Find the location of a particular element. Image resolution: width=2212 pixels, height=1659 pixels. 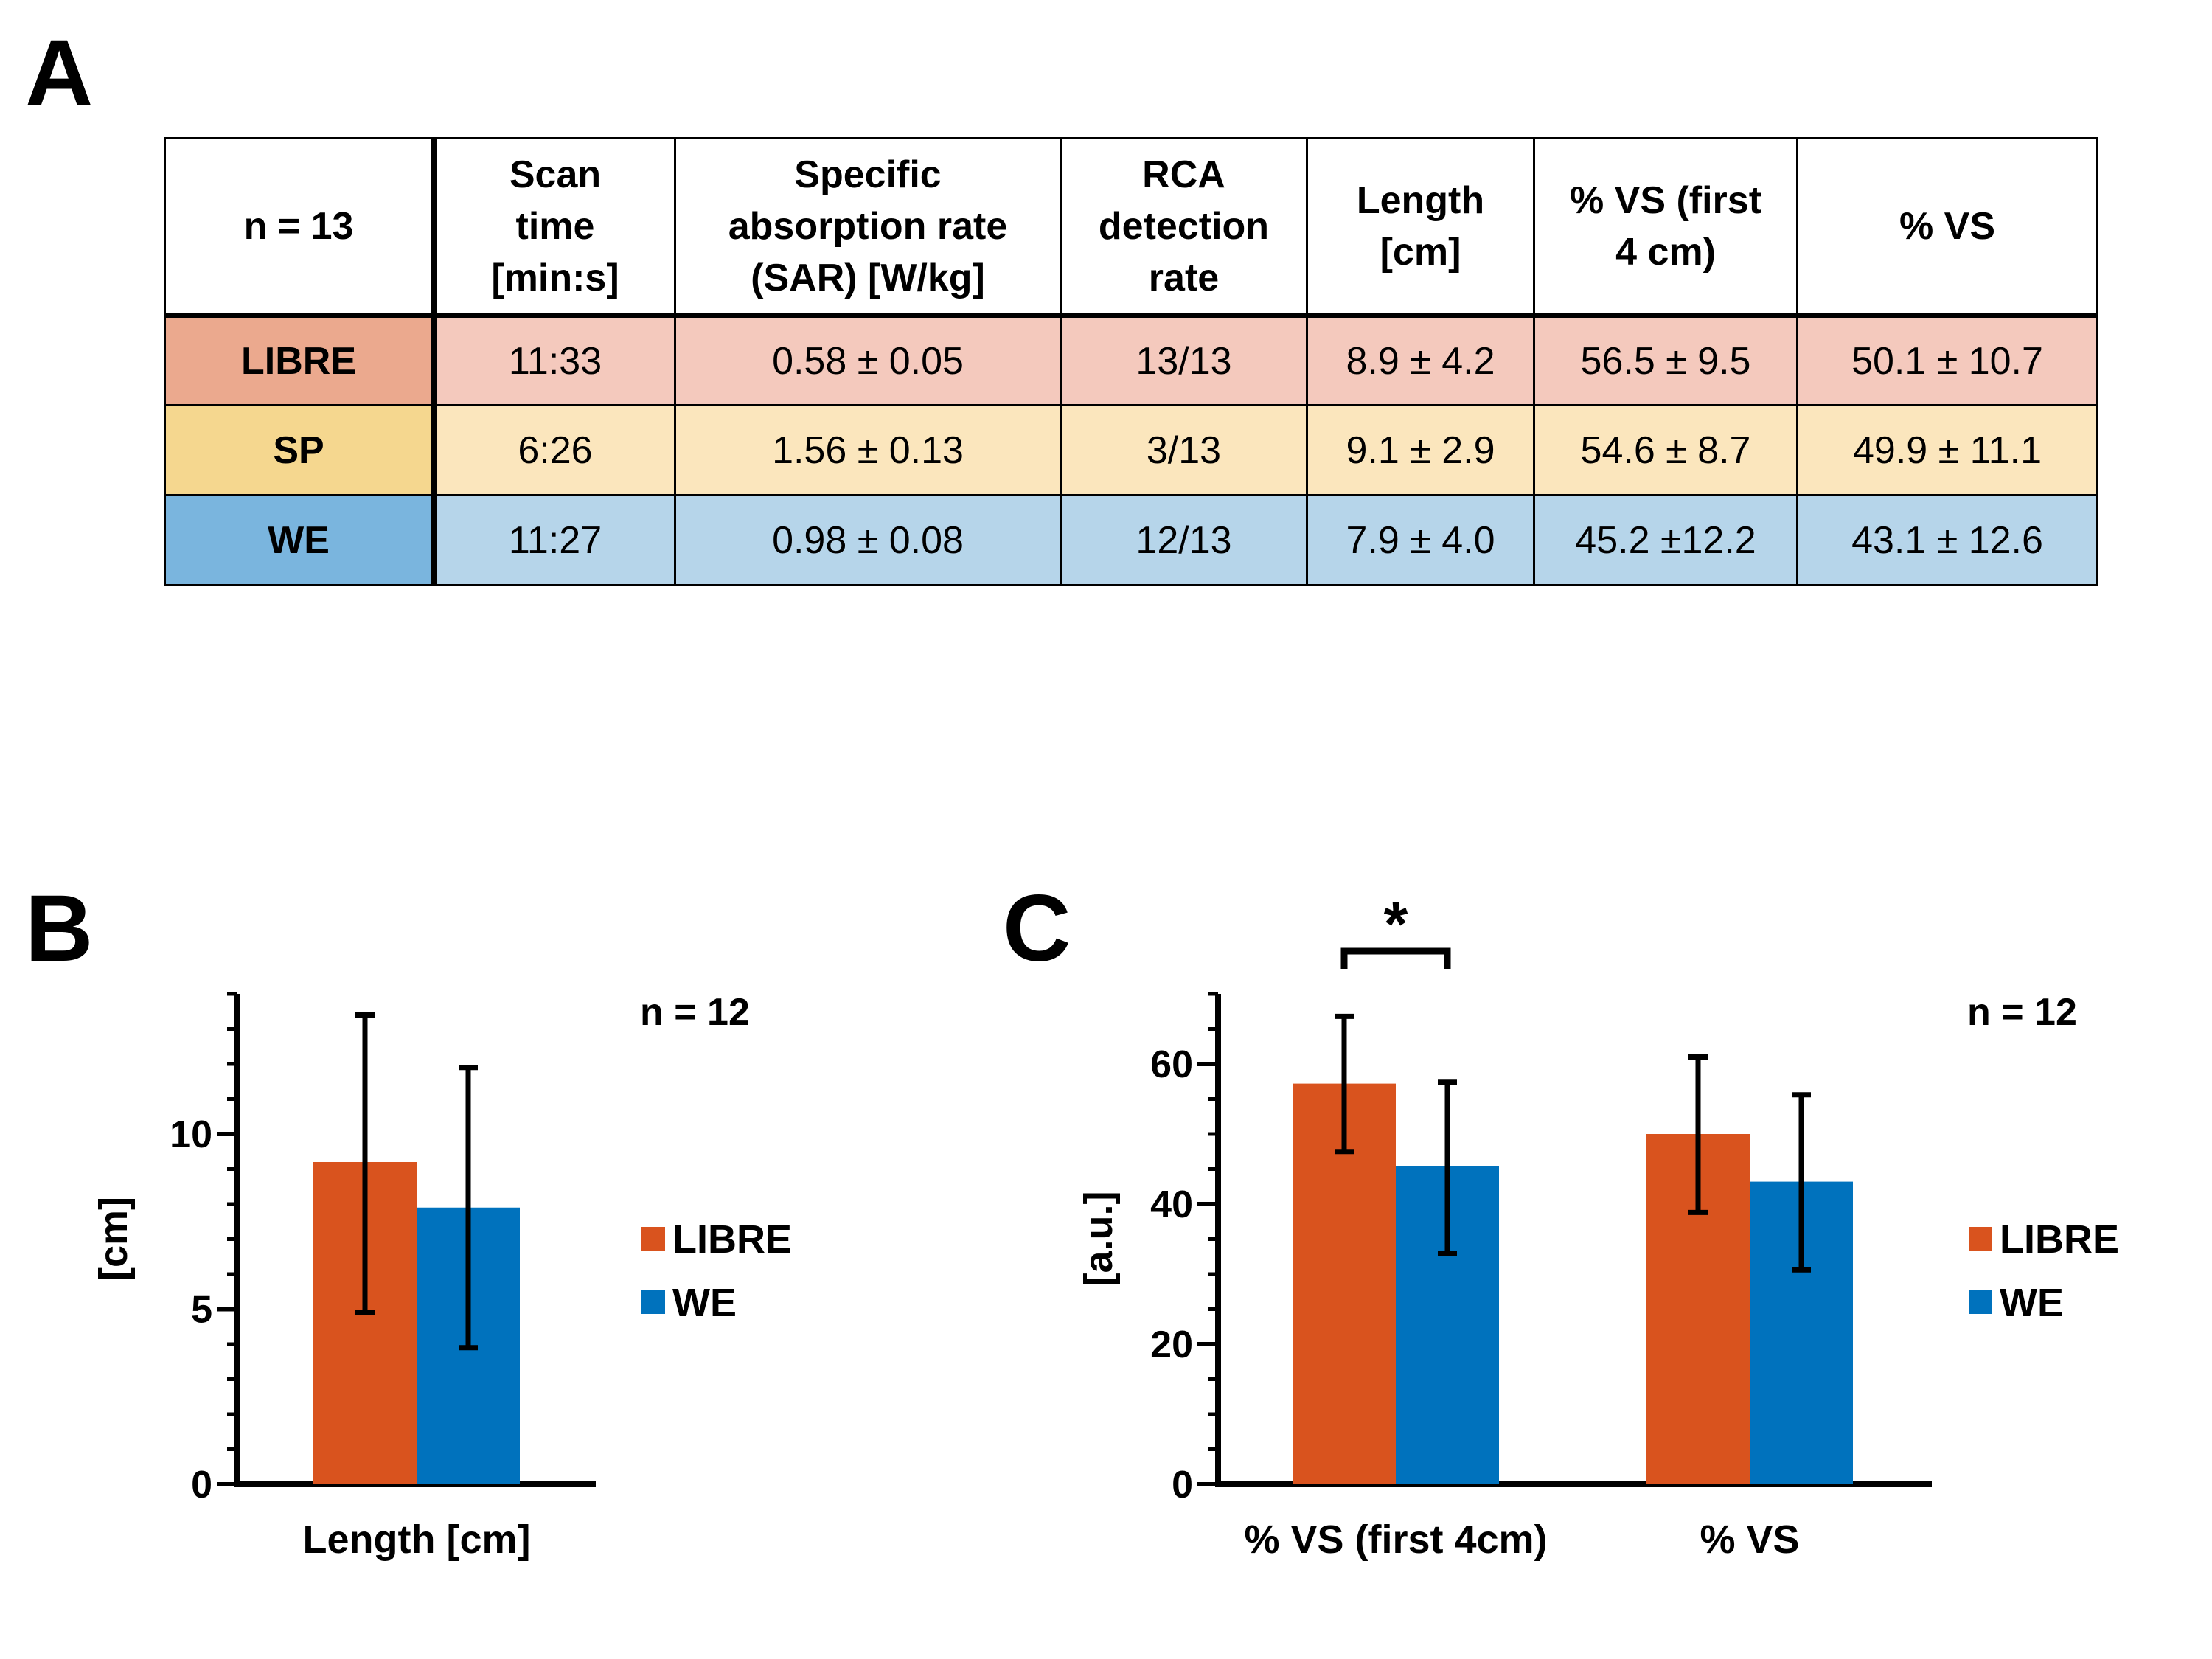

row-label-libre: LIBRE is located at coordinates (300, 360).